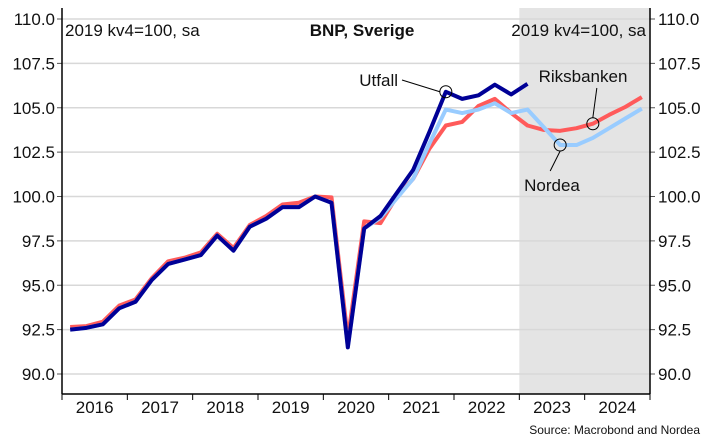 Image resolution: width=710 pixels, height=448 pixels. What do you see at coordinates (160, 407) in the screenshot?
I see `x-tick-label: 2017` at bounding box center [160, 407].